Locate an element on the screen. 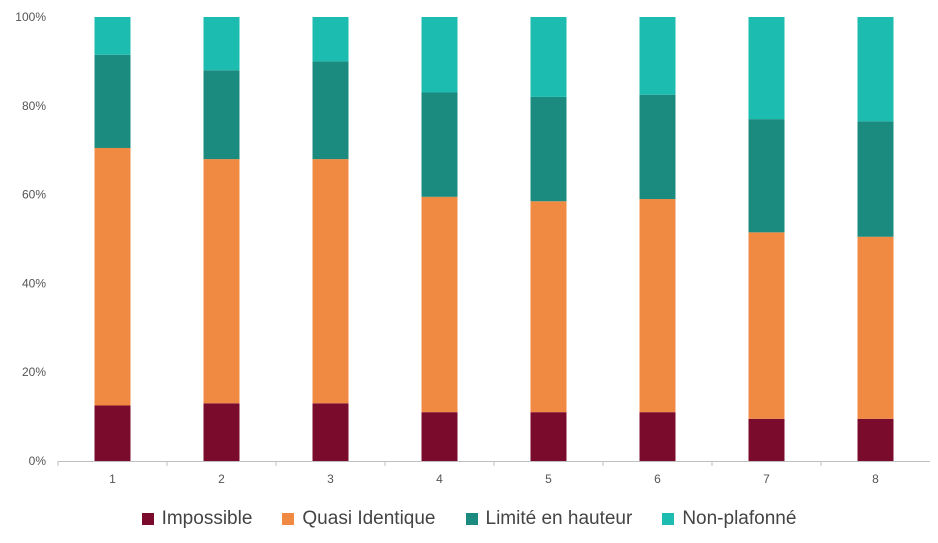  legend-label: Impossible is located at coordinates (207, 518).